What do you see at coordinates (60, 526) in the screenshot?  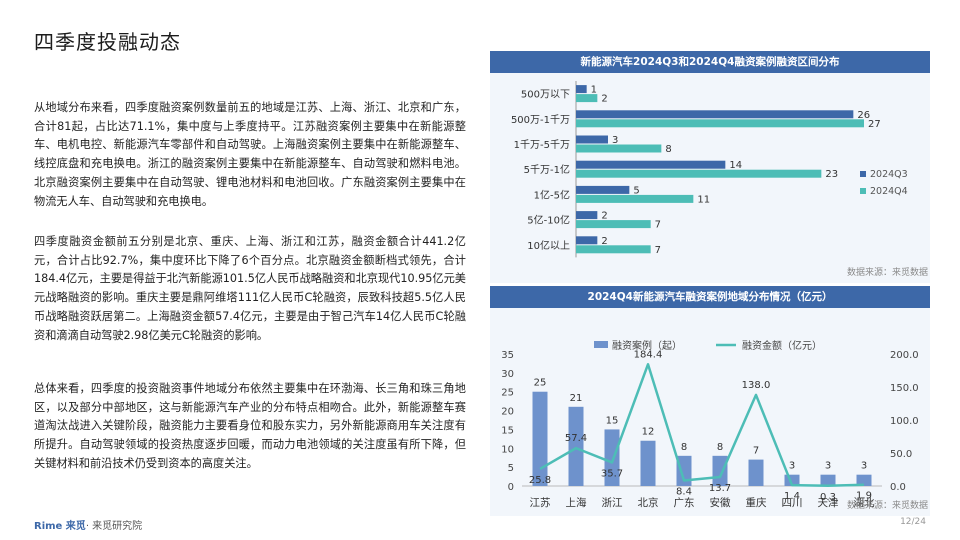 I see `logo-brand: Rime 来觅` at bounding box center [60, 526].